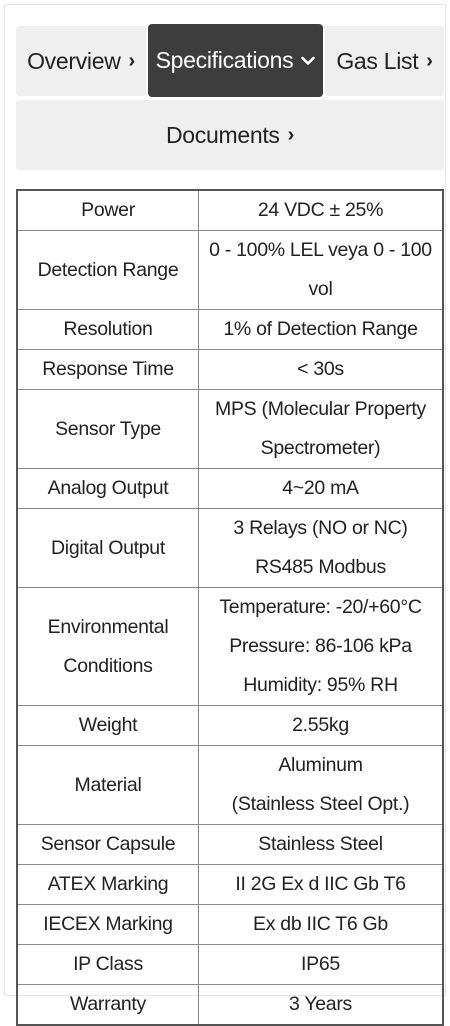  I want to click on spec-label: ATEX Marking, so click(107, 884).